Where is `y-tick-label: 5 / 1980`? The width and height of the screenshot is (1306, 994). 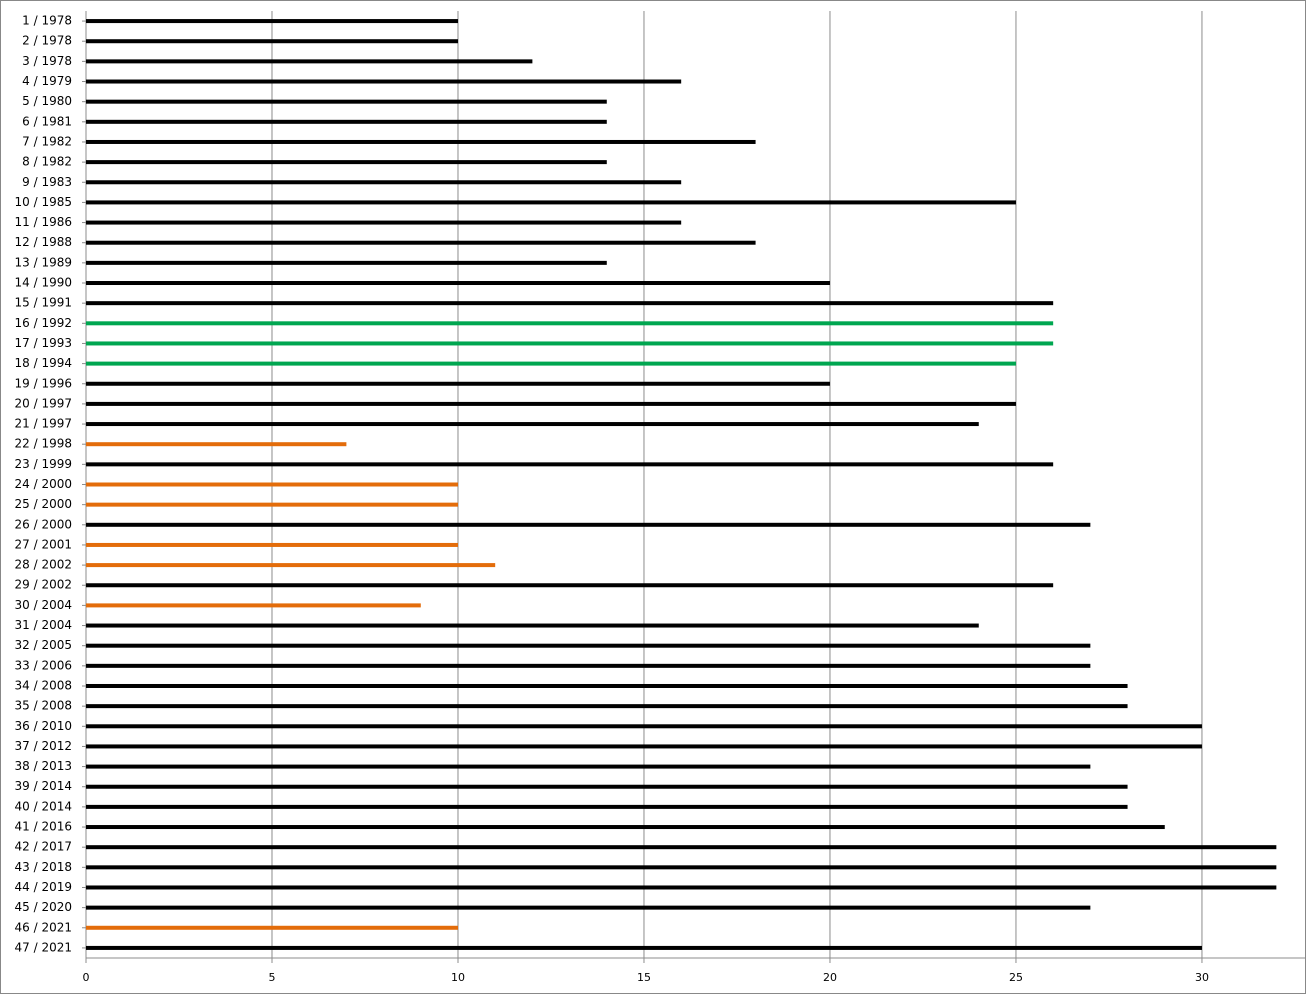
y-tick-label: 5 / 1980 is located at coordinates (47, 101).